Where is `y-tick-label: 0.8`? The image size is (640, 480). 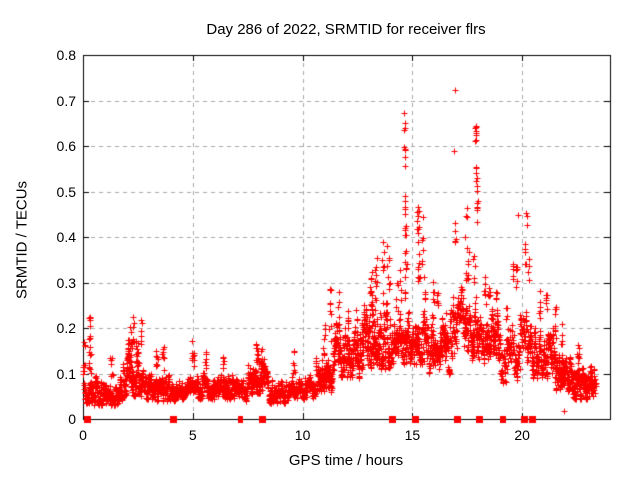
y-tick-label: 0.8 is located at coordinates (66, 55).